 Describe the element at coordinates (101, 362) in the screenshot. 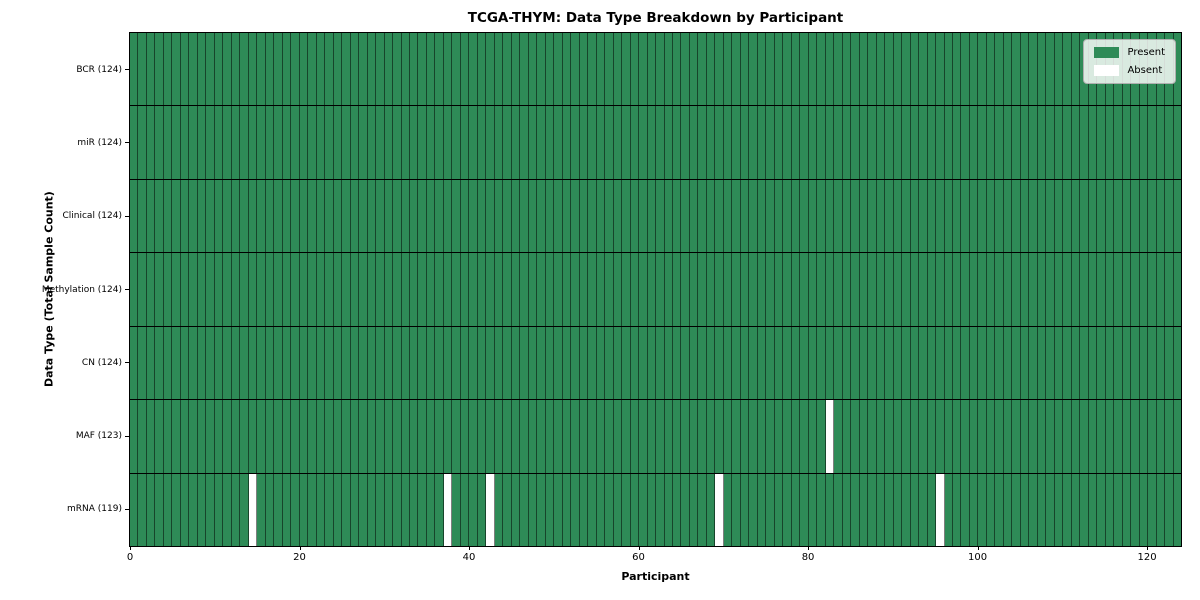

I see `y-tick-label: CN (124)` at that location.